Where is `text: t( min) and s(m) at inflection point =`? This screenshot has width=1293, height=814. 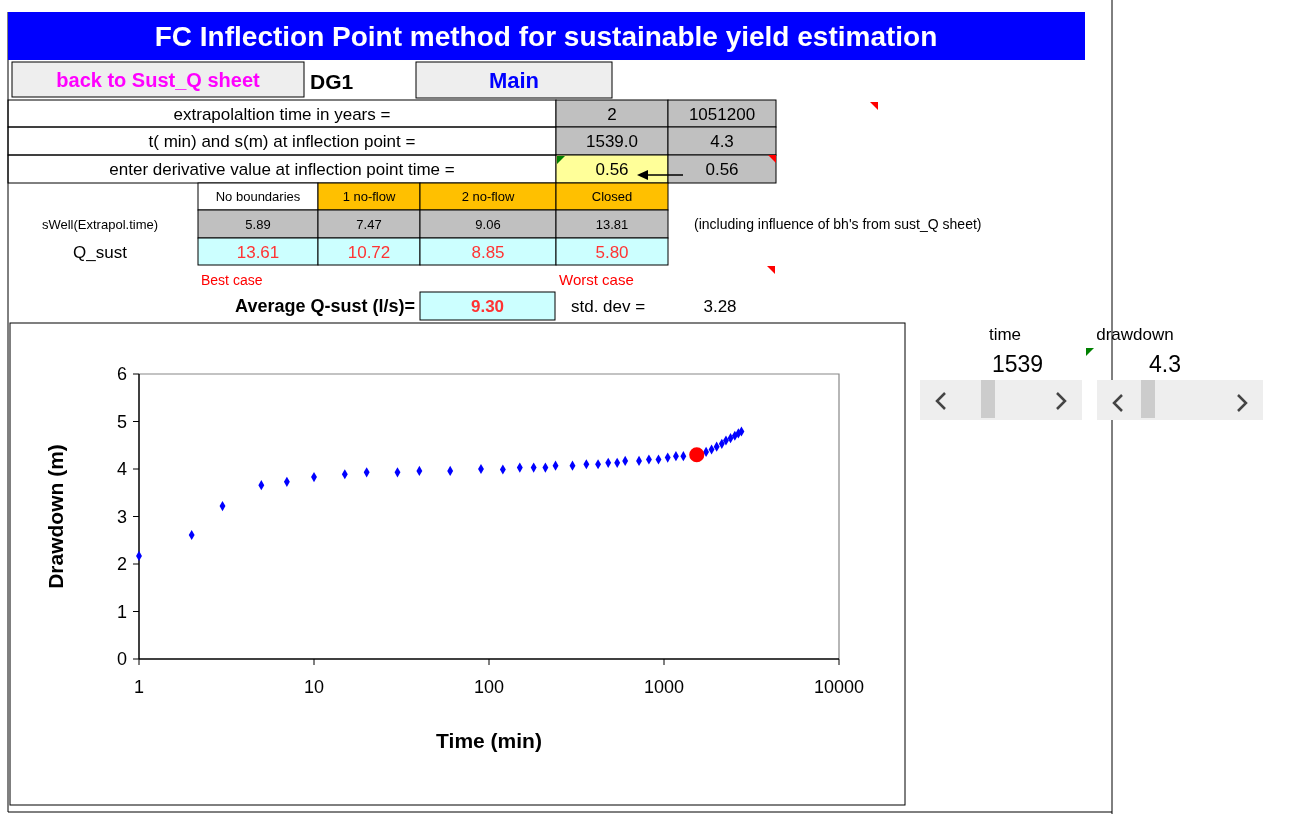 text: t( min) and s(m) at inflection point = is located at coordinates (282, 142).